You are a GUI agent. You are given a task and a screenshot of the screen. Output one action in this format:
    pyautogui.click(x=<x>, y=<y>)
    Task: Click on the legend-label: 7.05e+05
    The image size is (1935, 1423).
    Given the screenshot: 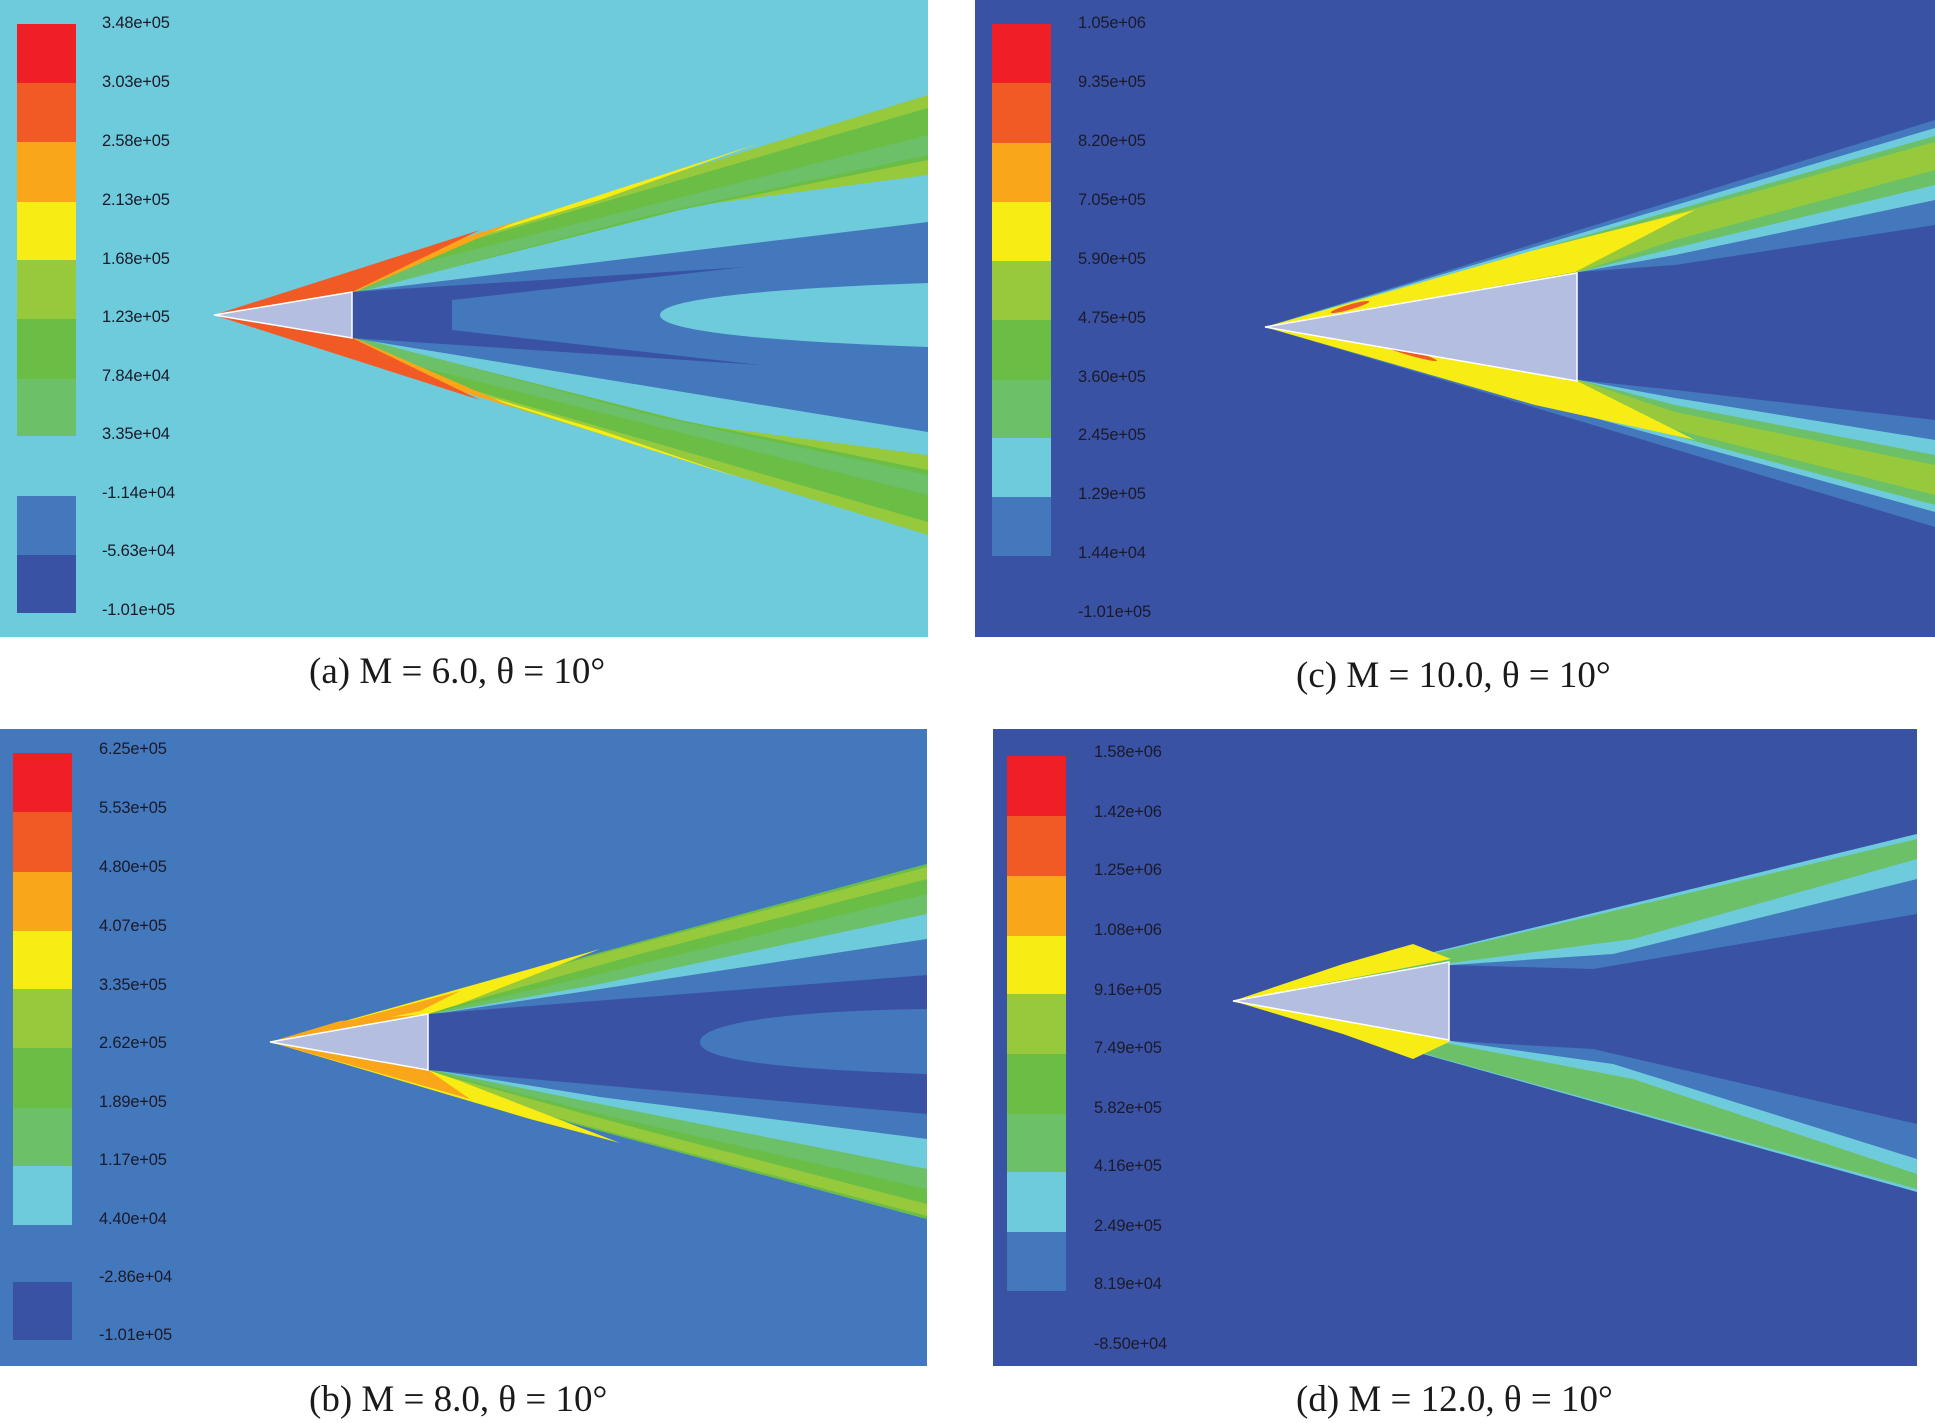 What is the action you would take?
    pyautogui.click(x=1112, y=200)
    